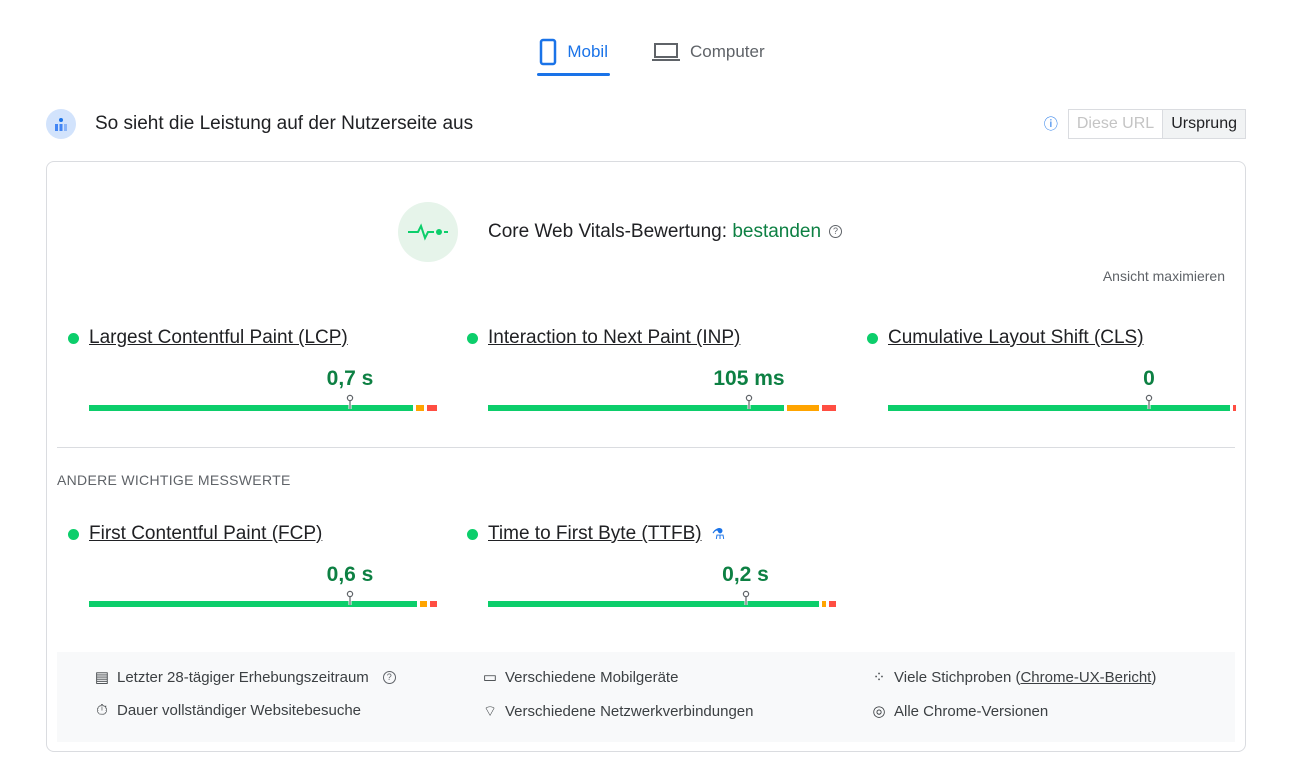 The width and height of the screenshot is (1304, 759). I want to click on tab-desktop: Computer, so click(708, 52).